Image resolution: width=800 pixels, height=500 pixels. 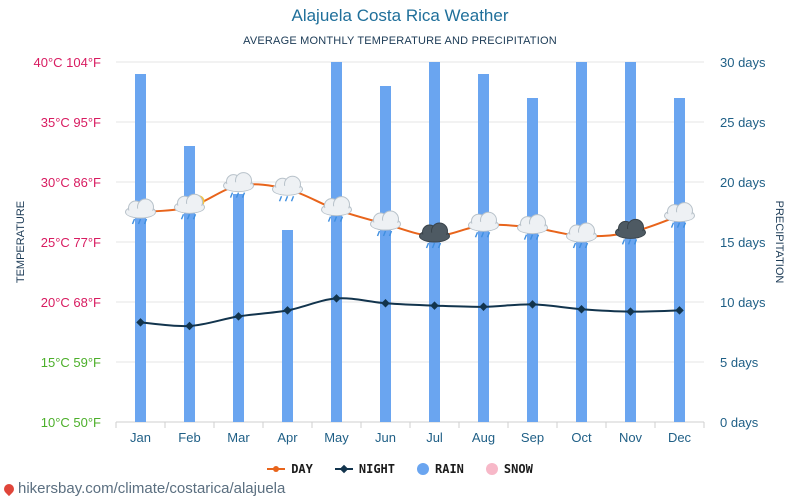 I want to click on legend-rain-swatch, so click(x=423, y=469).